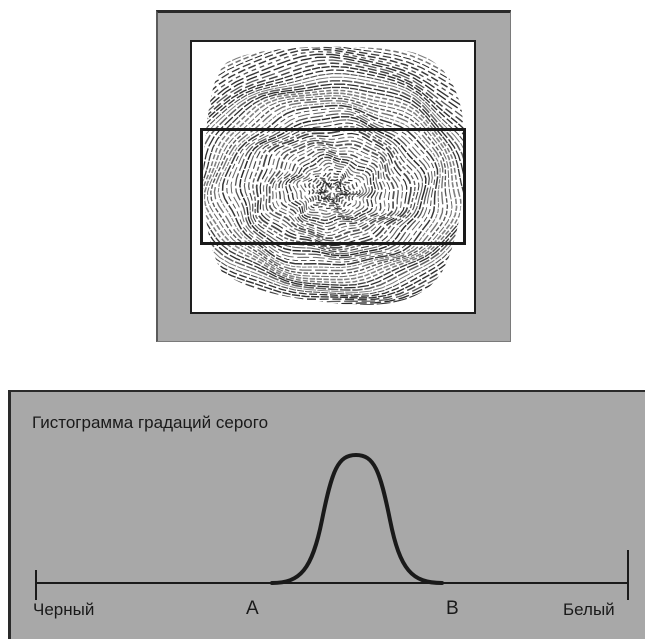 The width and height of the screenshot is (645, 639). I want to click on marker-b-label: B, so click(452, 608).